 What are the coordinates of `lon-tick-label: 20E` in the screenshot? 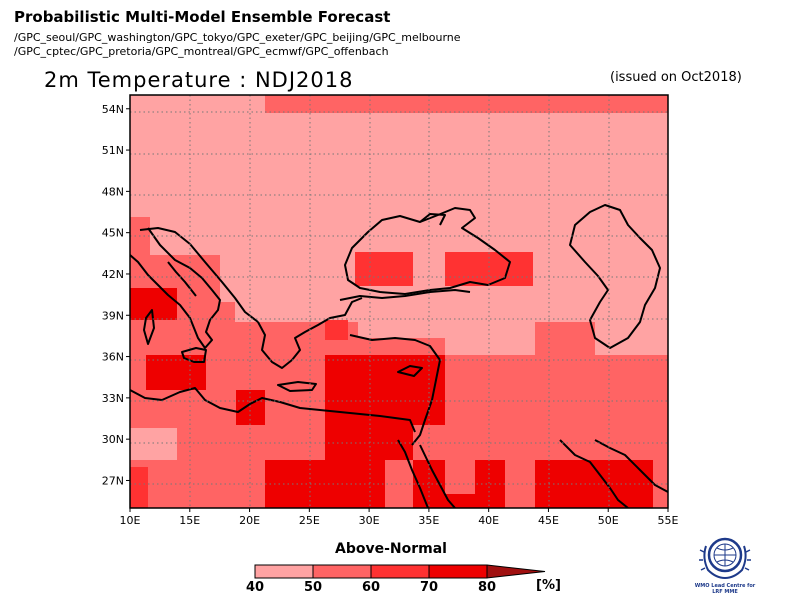 It's located at (249, 520).